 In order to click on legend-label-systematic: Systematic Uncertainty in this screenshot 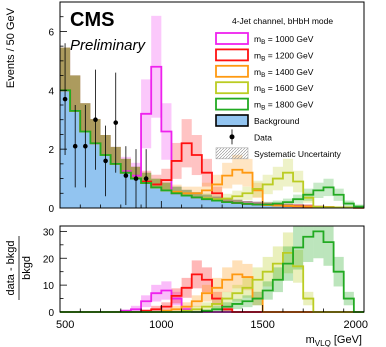, I will do `click(298, 154)`.